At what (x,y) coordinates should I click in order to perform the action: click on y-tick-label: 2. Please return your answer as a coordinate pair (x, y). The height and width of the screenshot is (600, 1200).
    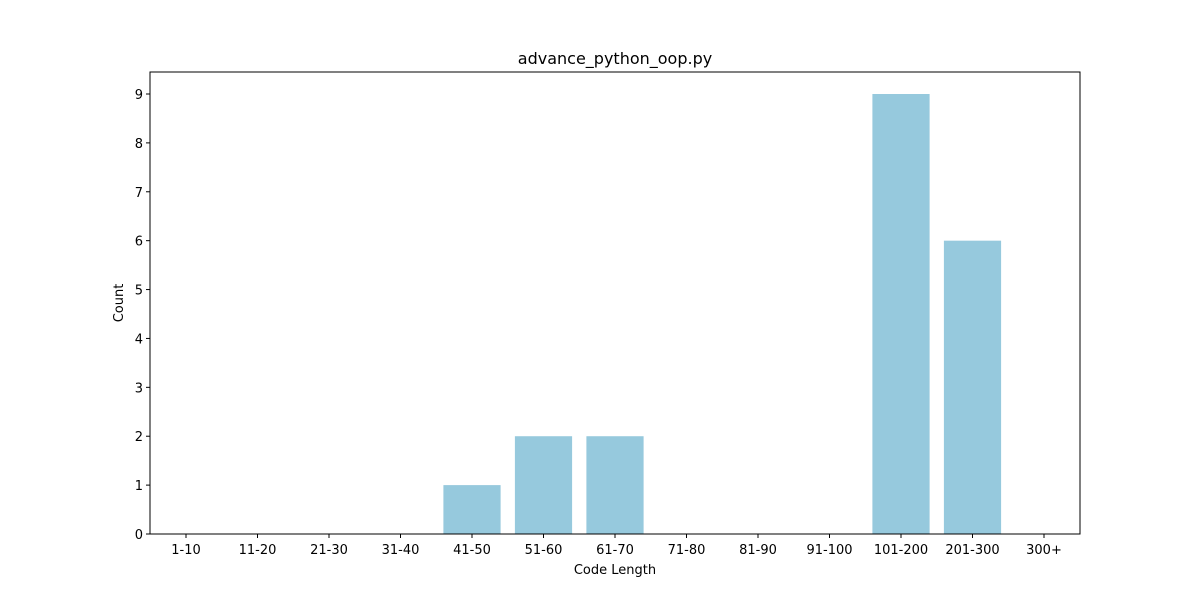
    Looking at the image, I should click on (139, 437).